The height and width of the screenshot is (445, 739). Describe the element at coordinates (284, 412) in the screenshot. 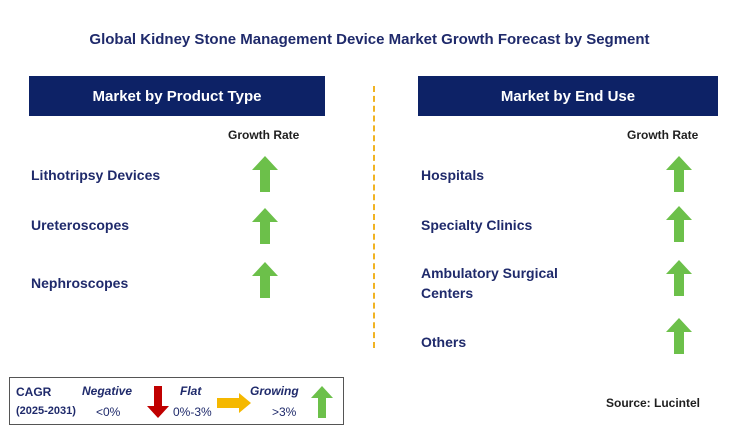

I see `legend-growing-range: >3%` at that location.